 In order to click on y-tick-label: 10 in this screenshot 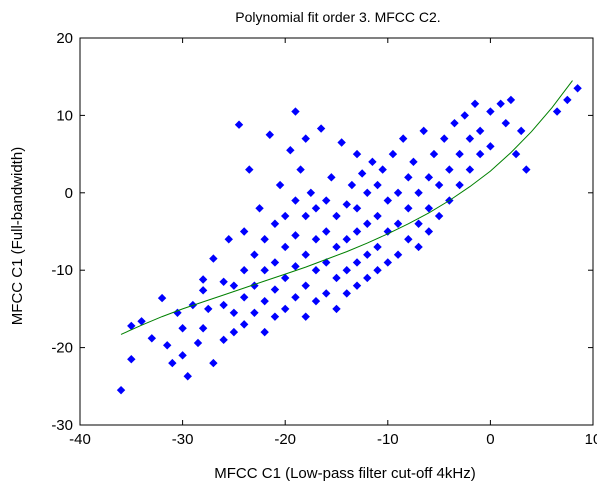, I will do `click(64, 115)`.